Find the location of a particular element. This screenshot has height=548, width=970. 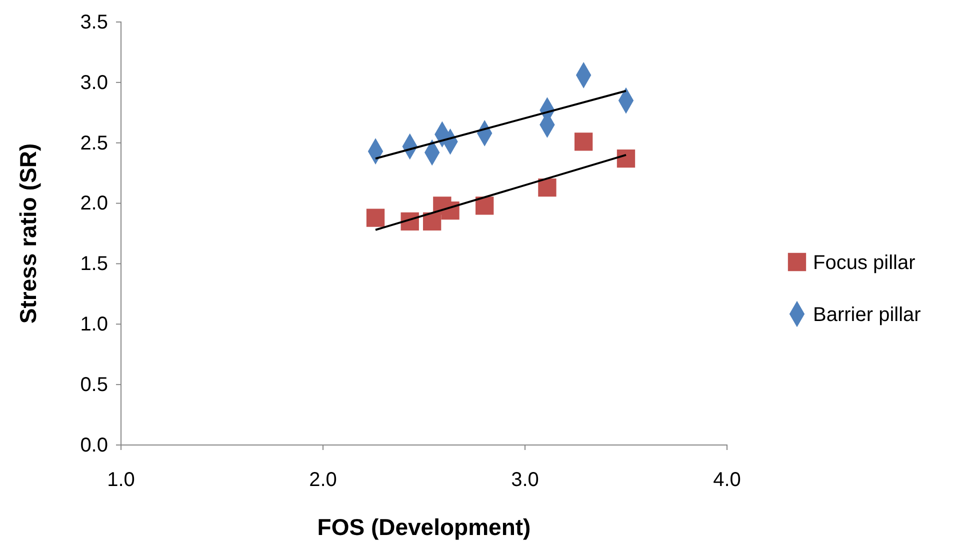

y-tick-label: 3.0 is located at coordinates (94, 83).